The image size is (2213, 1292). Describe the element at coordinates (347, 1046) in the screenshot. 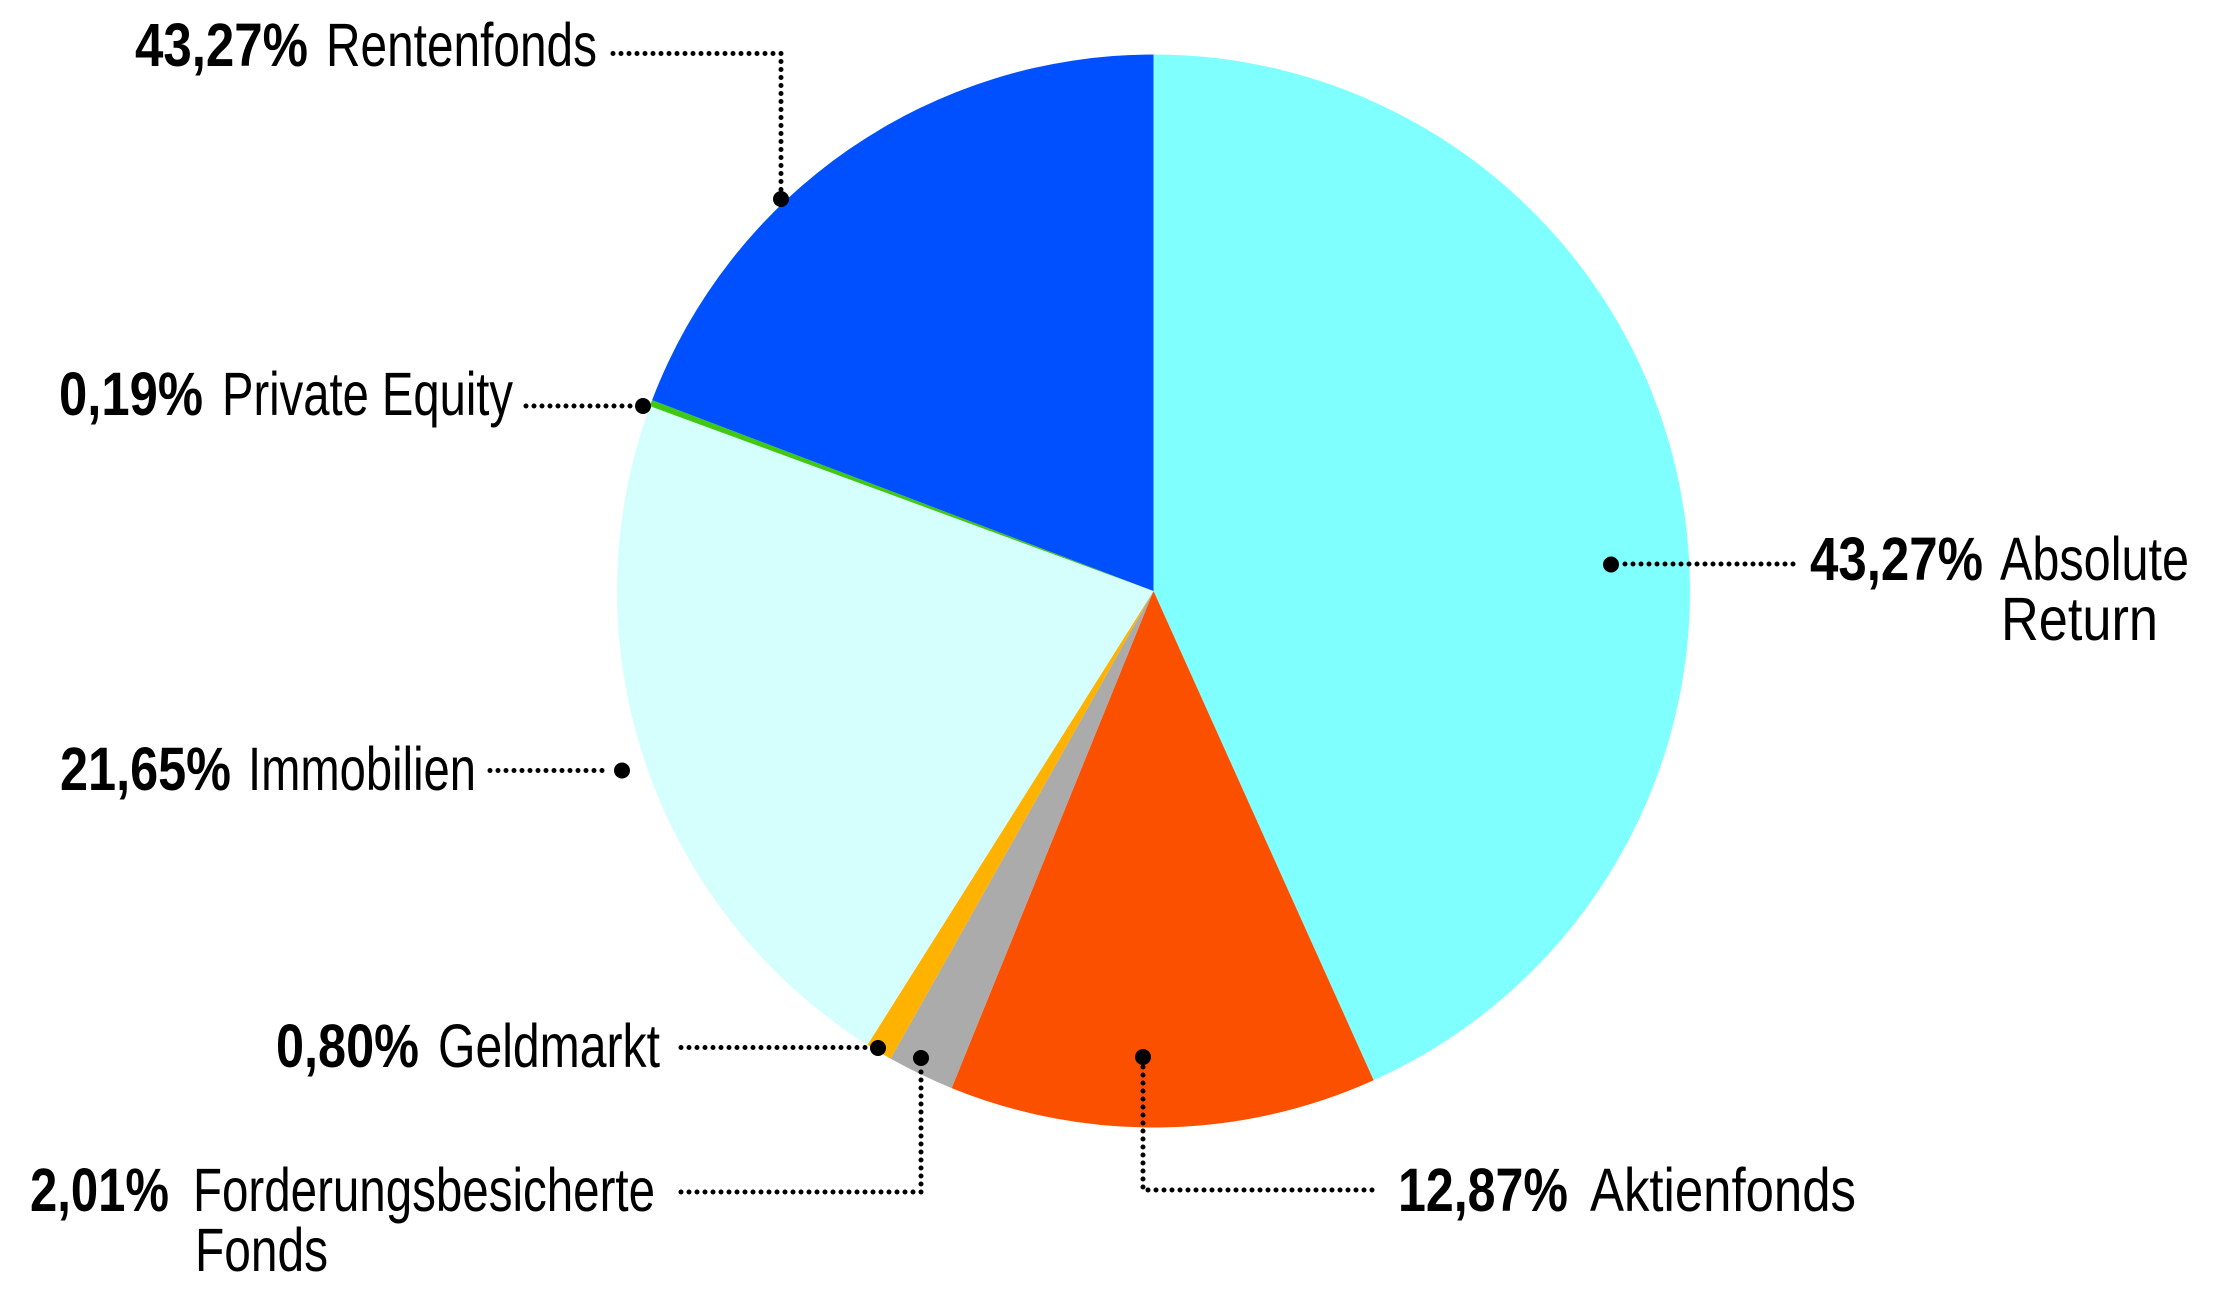

I see `svg-text: 0,80%` at that location.